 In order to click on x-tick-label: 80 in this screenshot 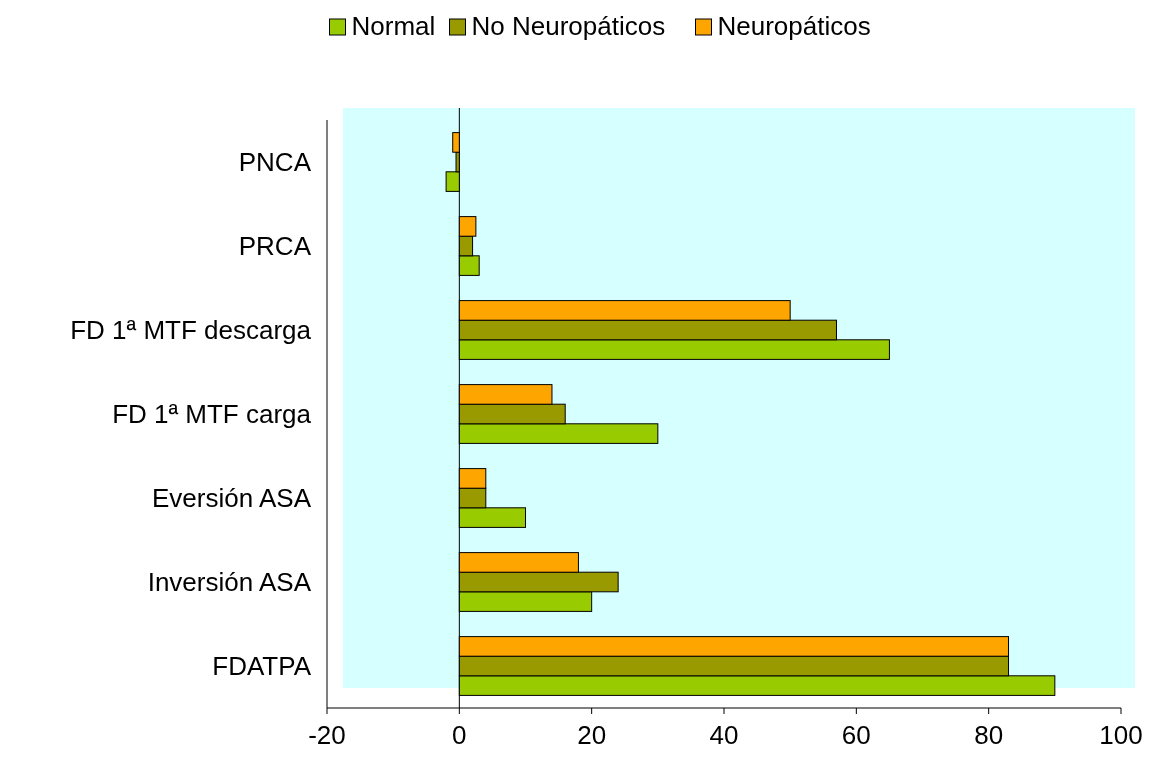, I will do `click(989, 735)`.